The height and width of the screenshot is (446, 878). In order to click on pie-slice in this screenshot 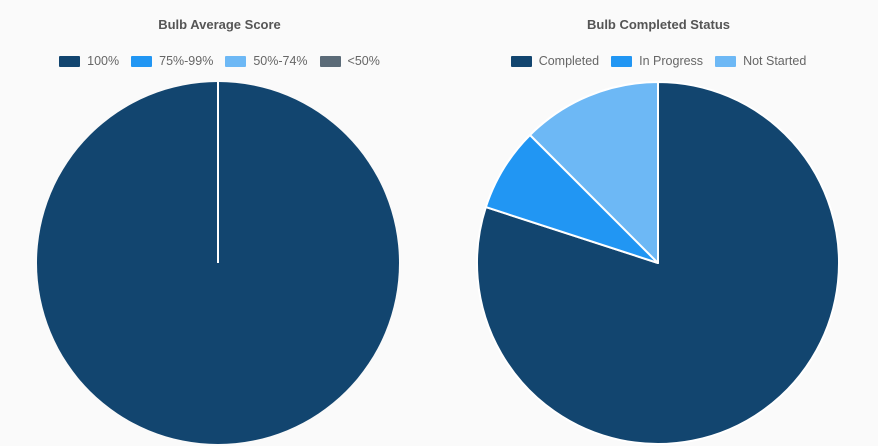, I will do `click(594, 172)`.